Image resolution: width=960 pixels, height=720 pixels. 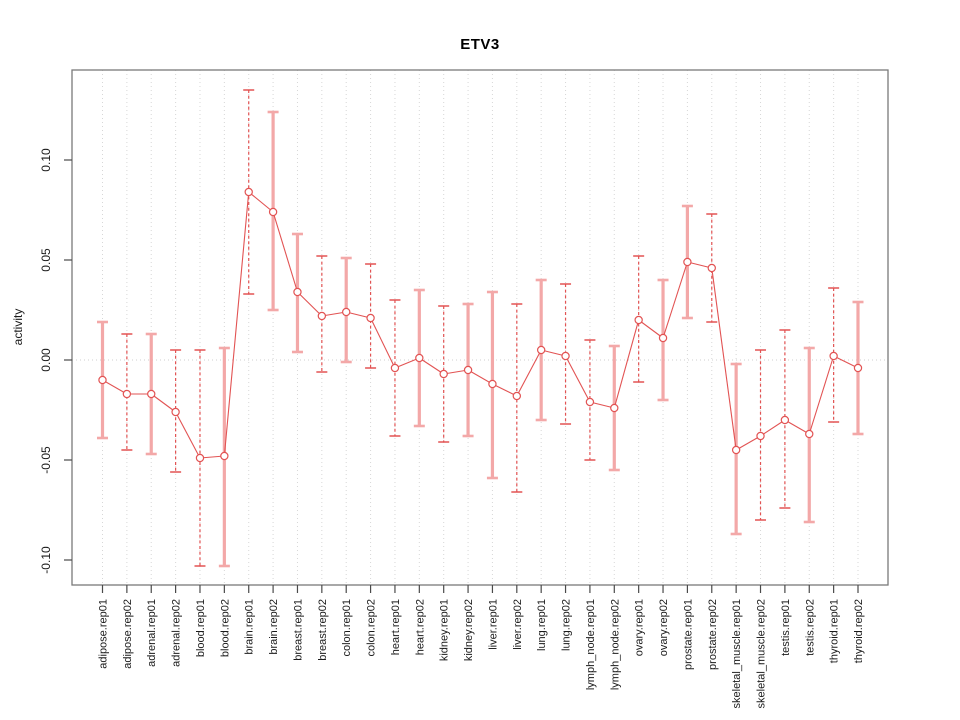 I want to click on x-tick-label: adipose.rep01, so click(x=104, y=634).